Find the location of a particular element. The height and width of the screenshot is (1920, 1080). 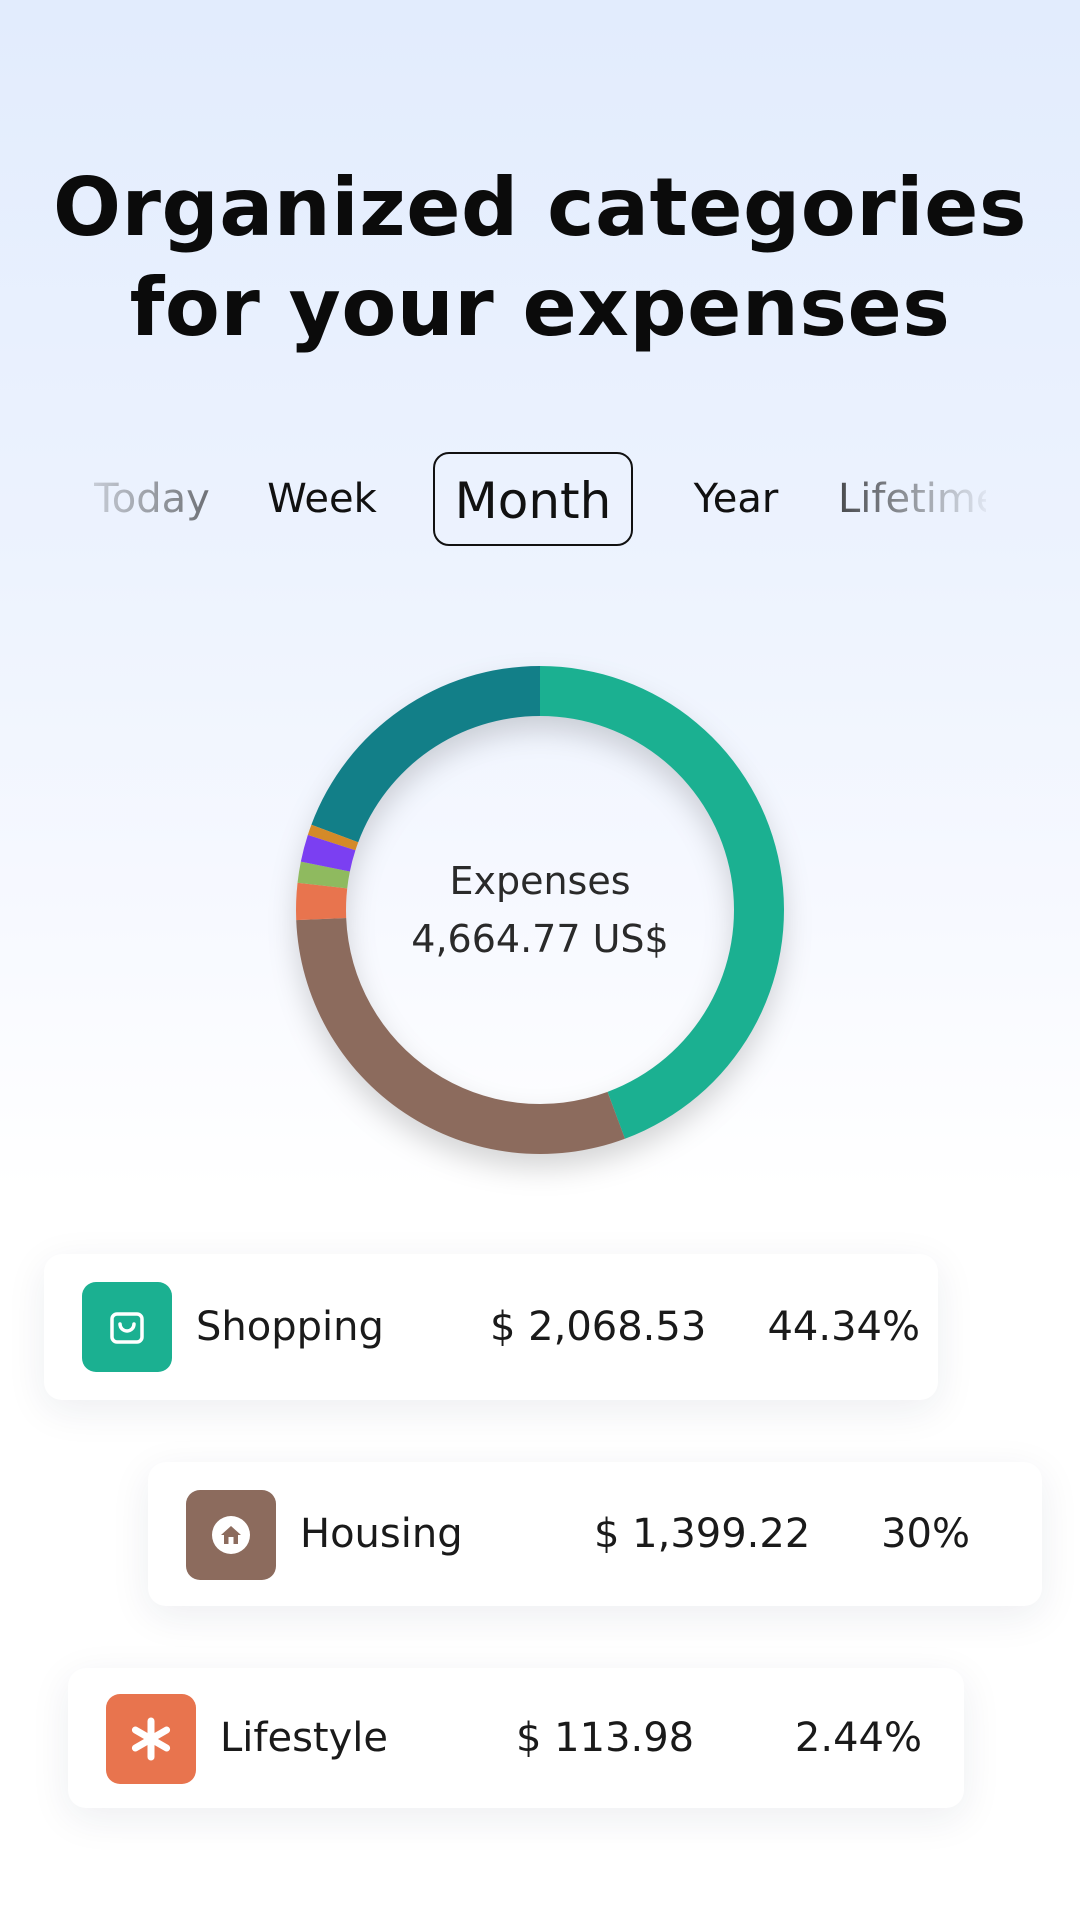

donut-slice-other is located at coordinates (425, 754).